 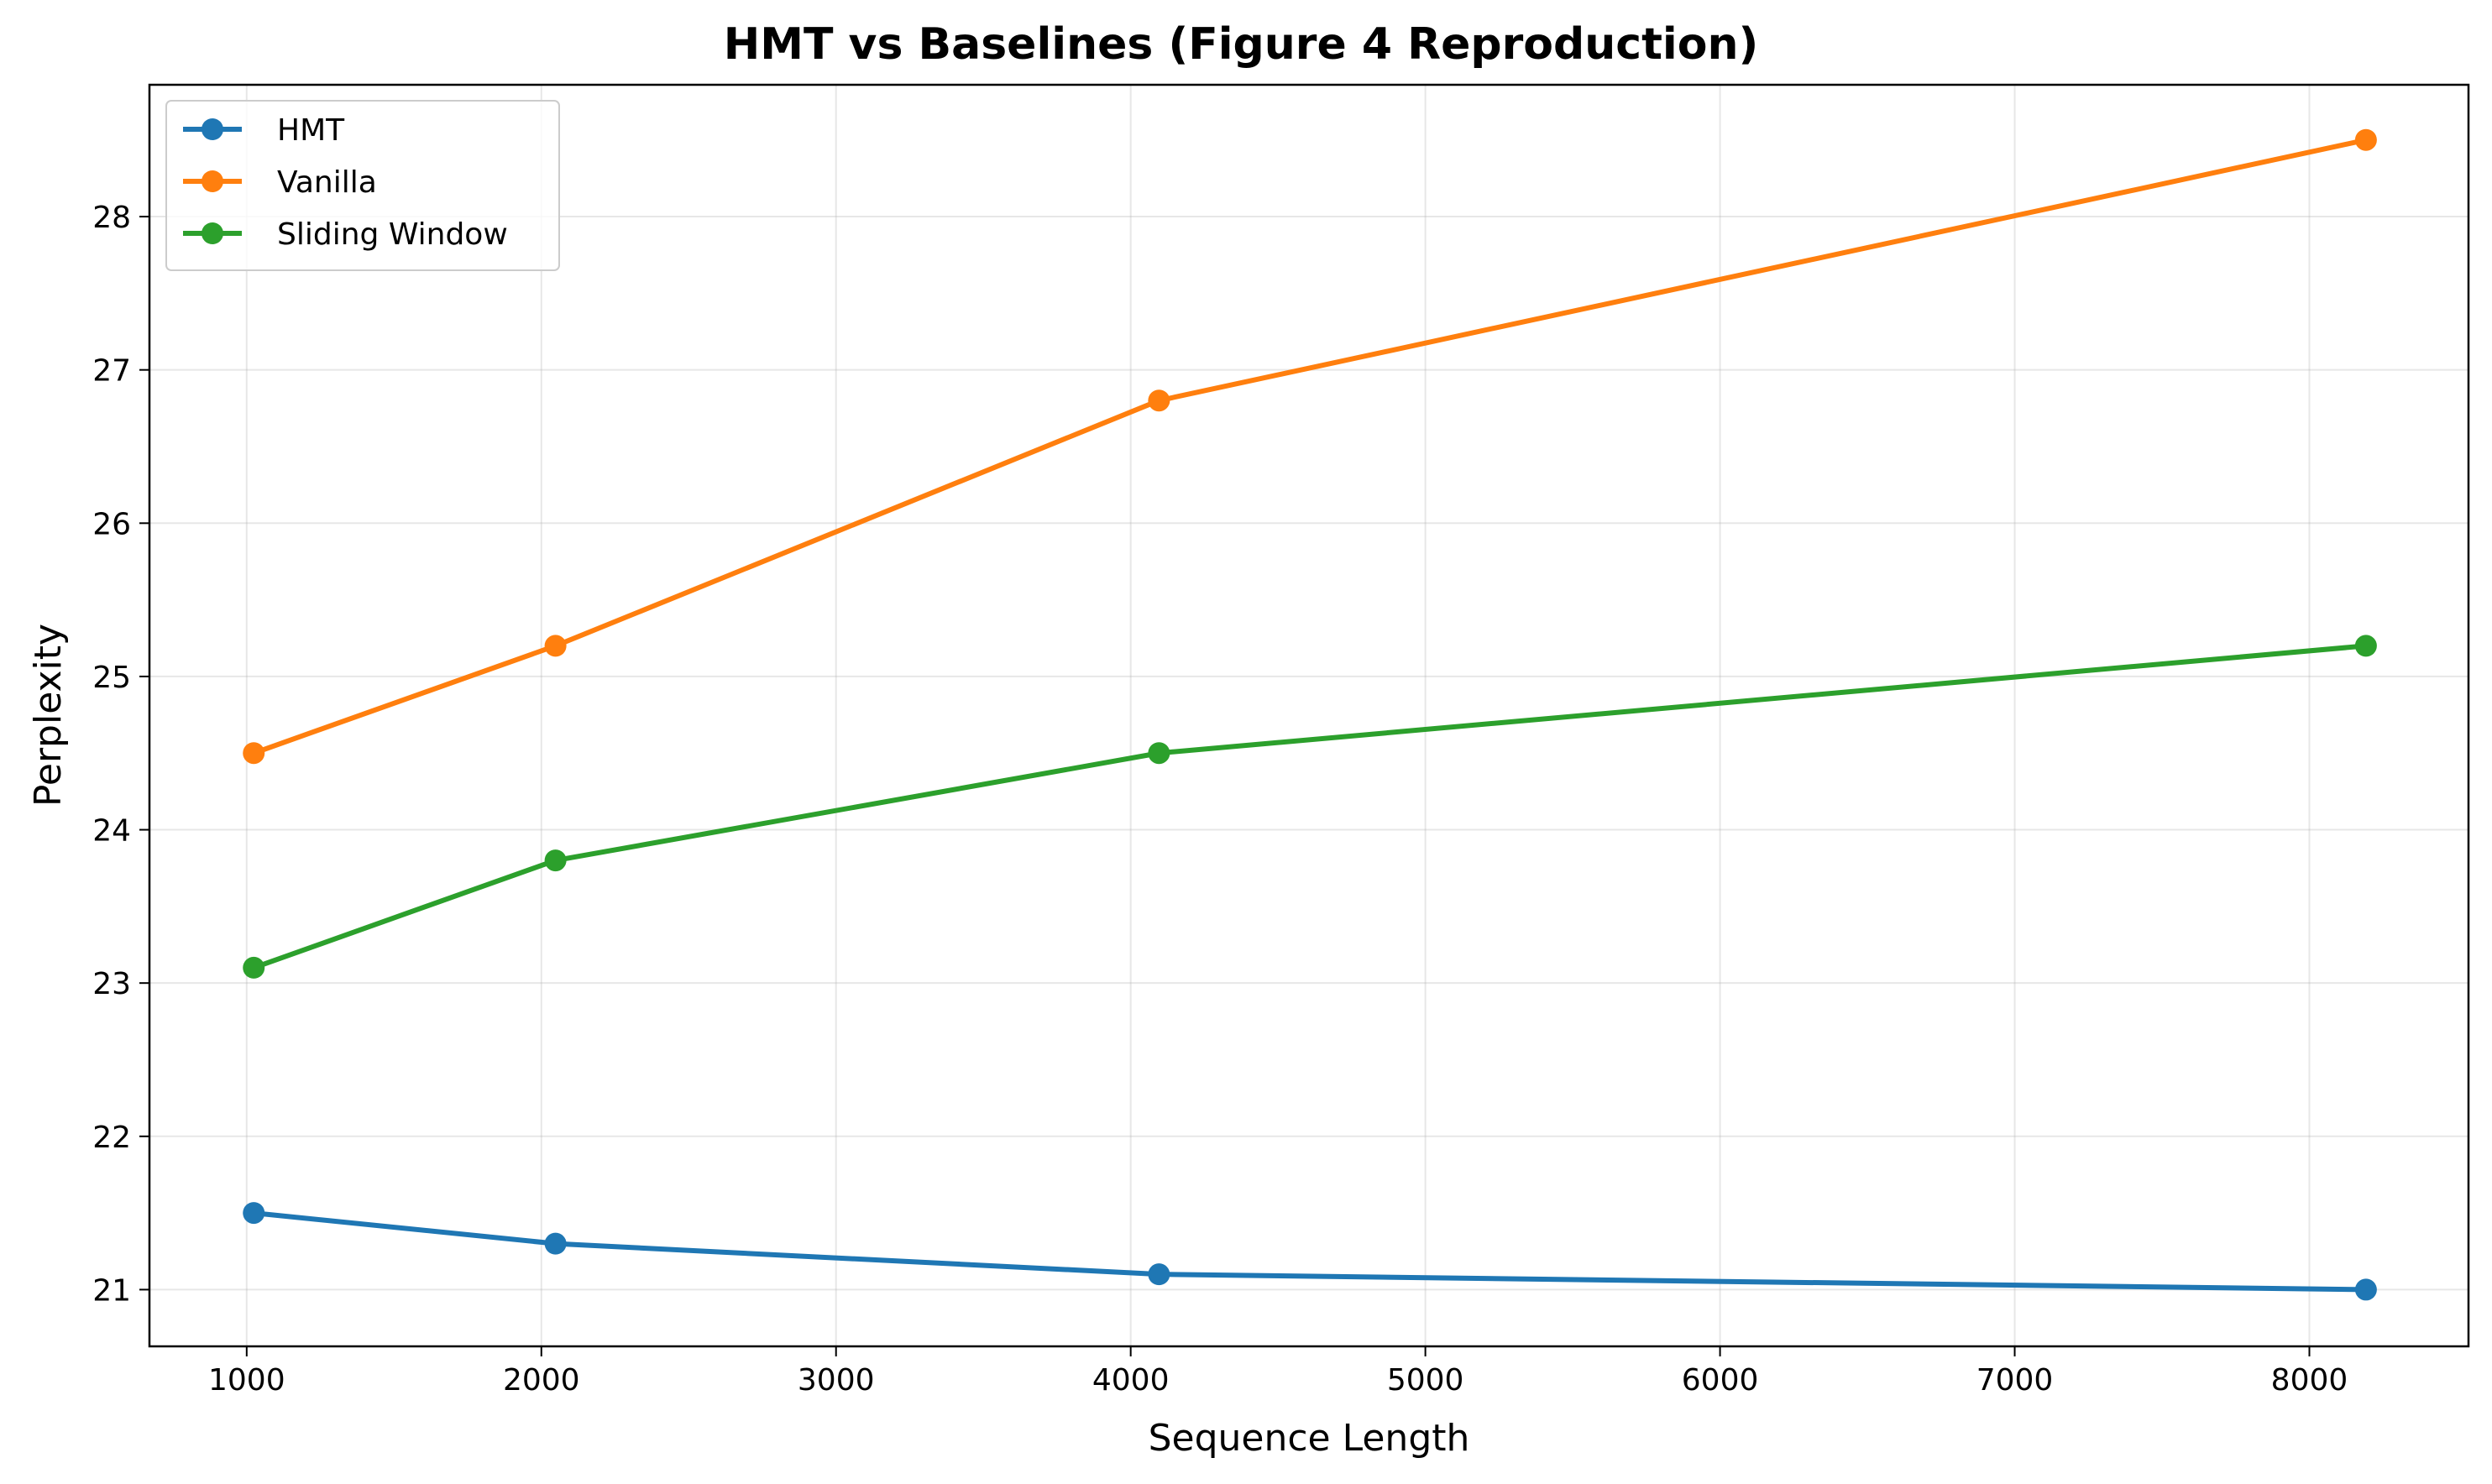 What do you see at coordinates (1309, 1438) in the screenshot?
I see `x-axis-label: Sequence Length` at bounding box center [1309, 1438].